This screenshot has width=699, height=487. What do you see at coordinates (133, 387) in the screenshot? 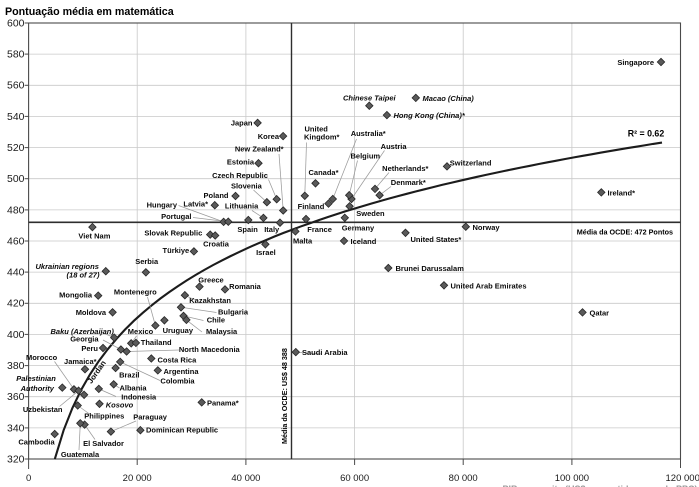
I see `svg-text: Albania` at bounding box center [133, 387].